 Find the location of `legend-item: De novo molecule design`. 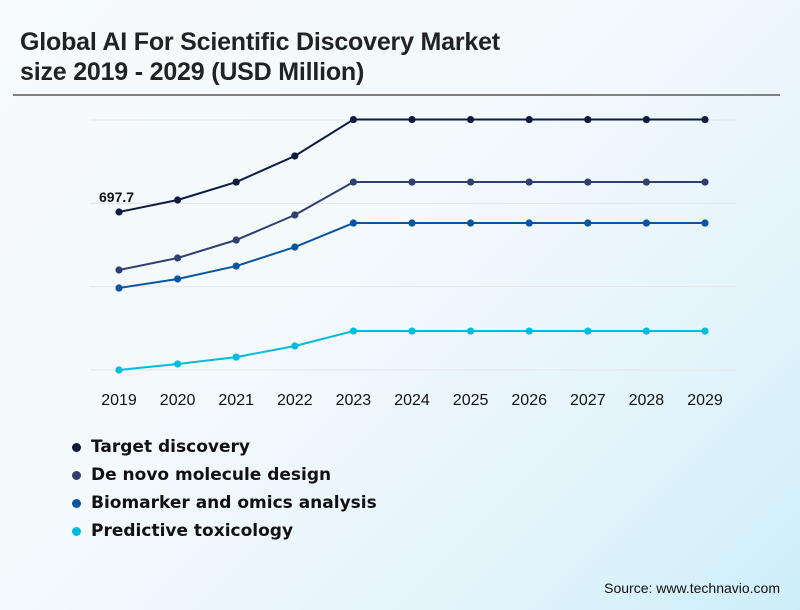

legend-item: De novo molecule design is located at coordinates (224, 475).